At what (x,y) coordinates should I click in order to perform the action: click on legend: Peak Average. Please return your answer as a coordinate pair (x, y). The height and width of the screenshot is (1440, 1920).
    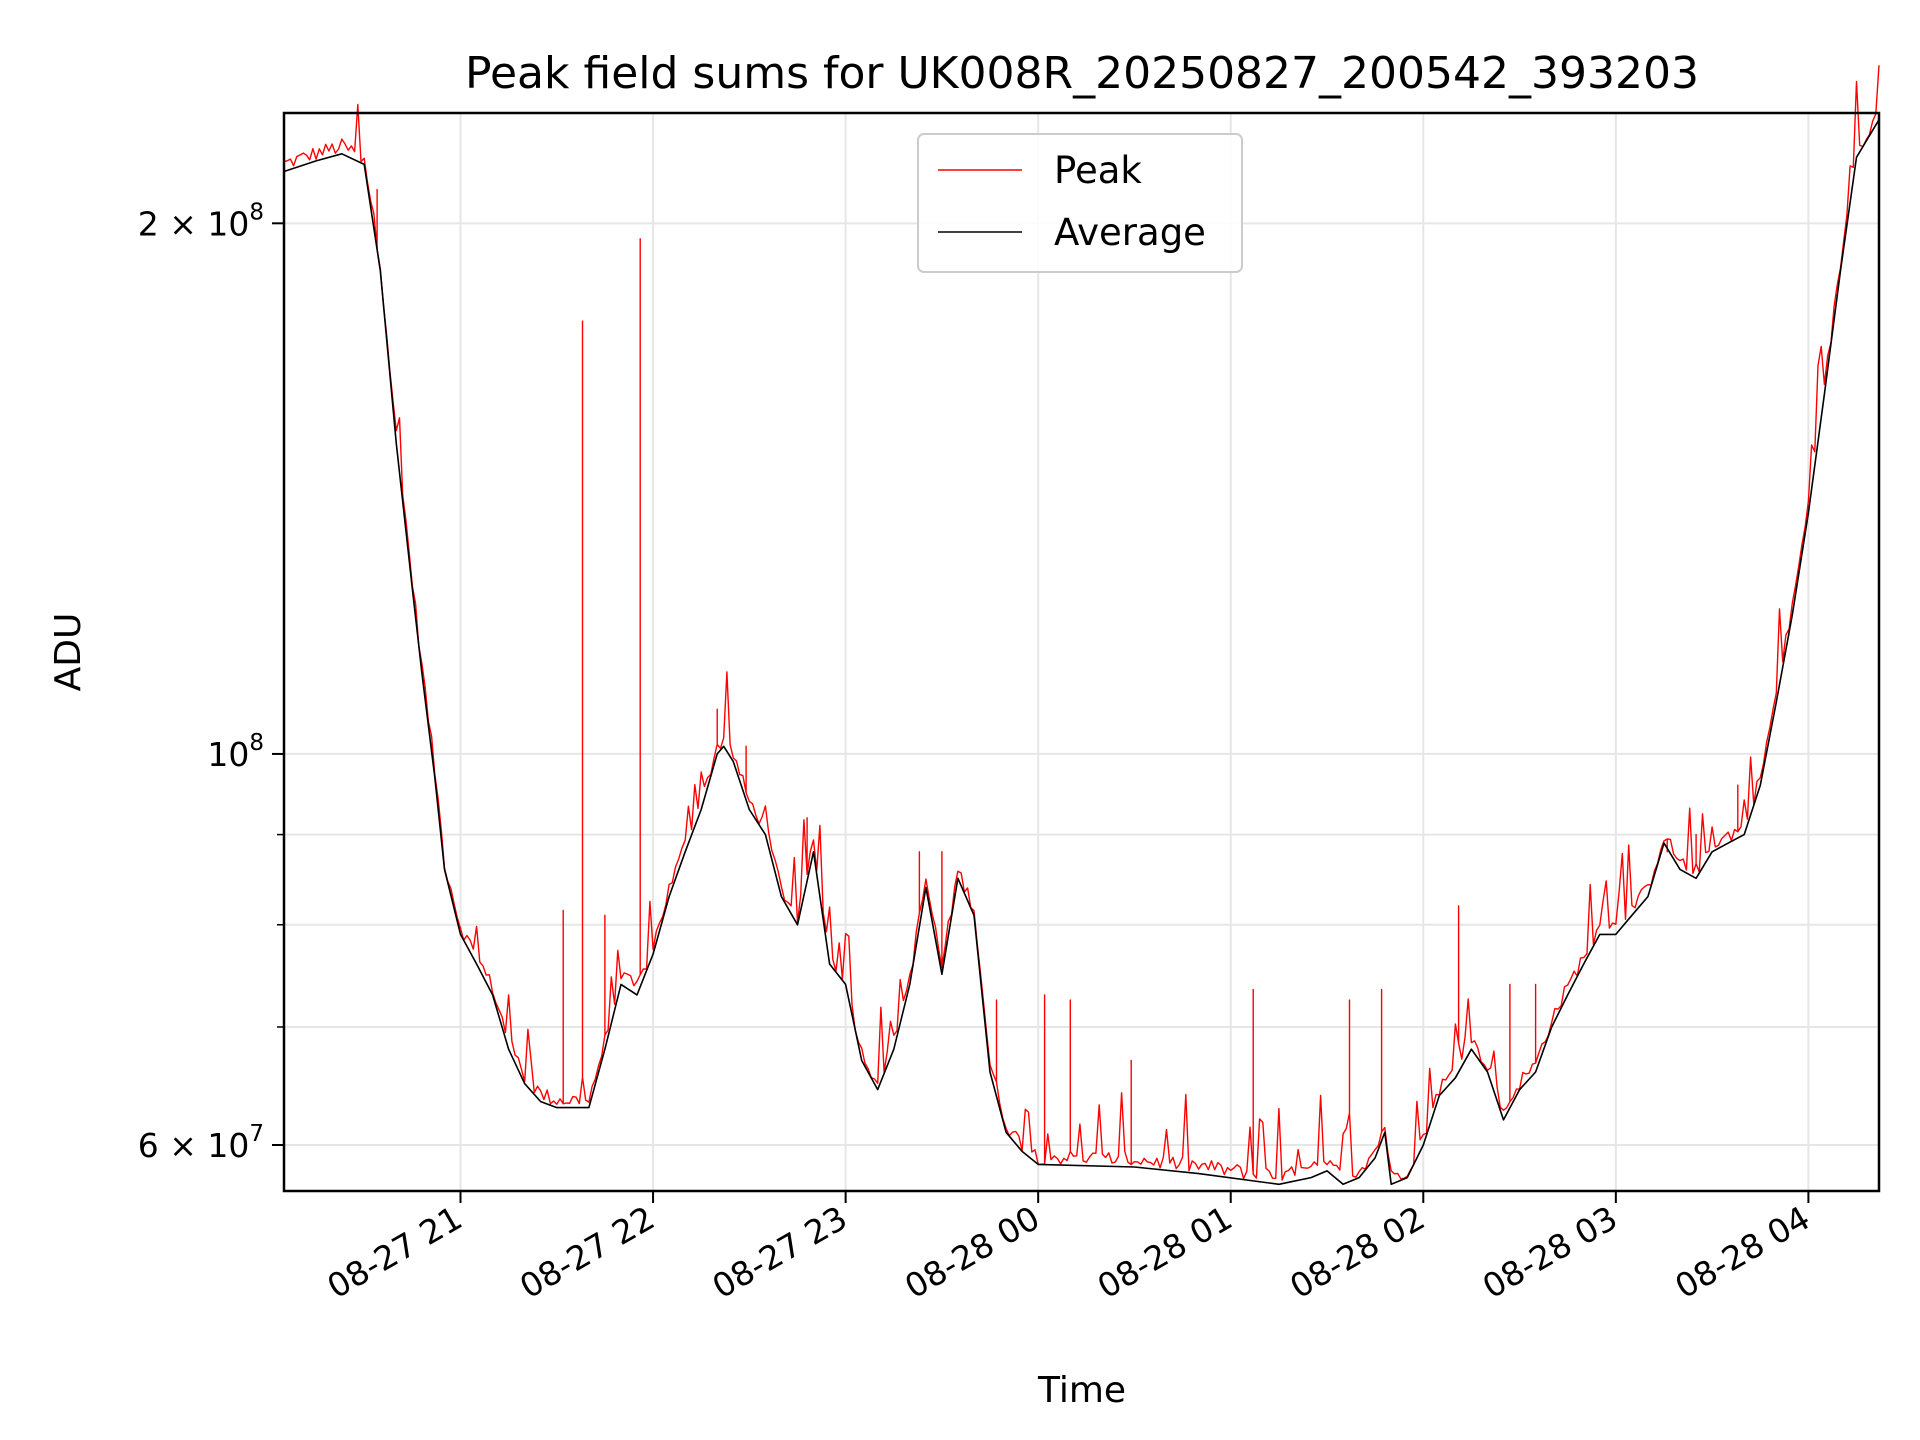
    Looking at the image, I should click on (1080, 203).